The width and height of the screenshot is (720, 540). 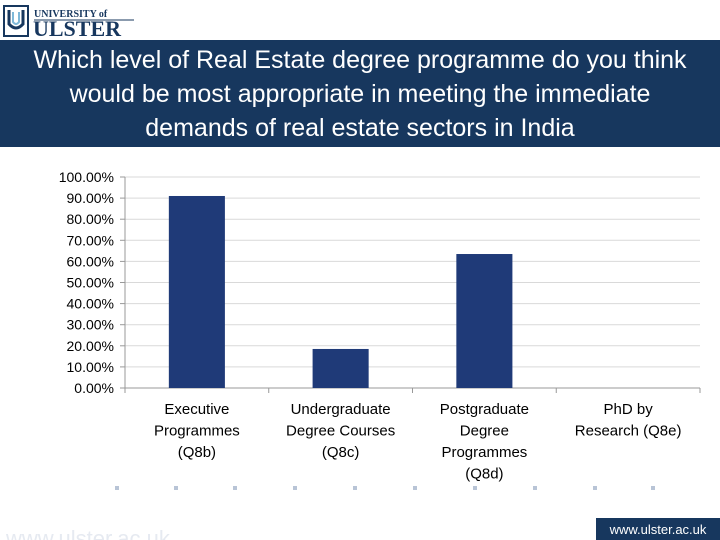 I want to click on footer-left-text: www.ulster.ac.uk, so click(x=88, y=533).